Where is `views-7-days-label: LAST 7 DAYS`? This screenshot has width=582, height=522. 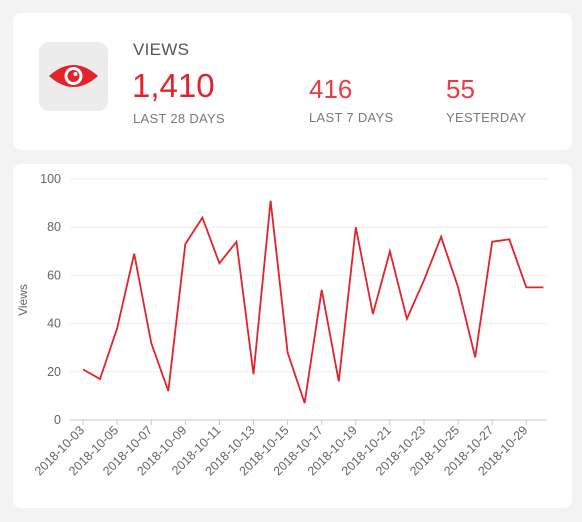 views-7-days-label: LAST 7 DAYS is located at coordinates (351, 117).